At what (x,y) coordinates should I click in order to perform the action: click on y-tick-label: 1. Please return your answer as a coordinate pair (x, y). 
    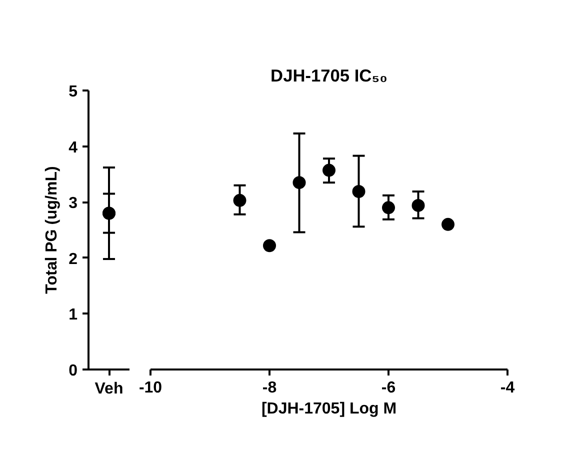
    Looking at the image, I should click on (73, 315).